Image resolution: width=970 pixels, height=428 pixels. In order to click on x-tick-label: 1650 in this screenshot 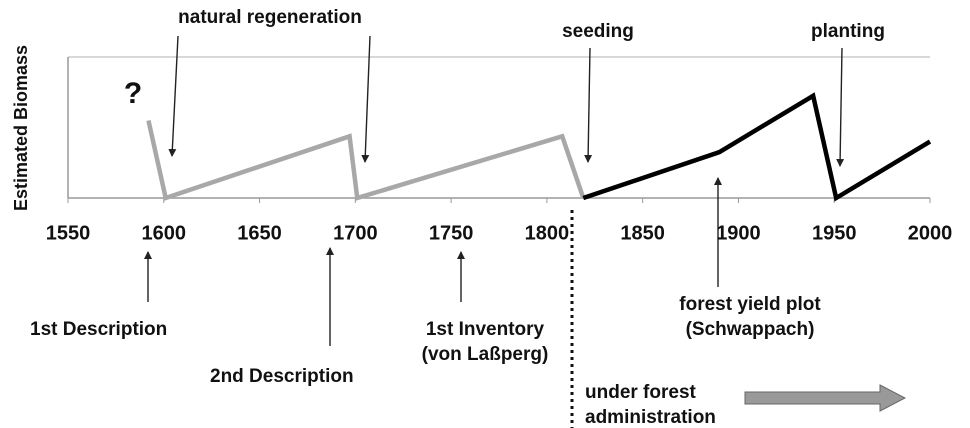, I will do `click(259, 233)`.